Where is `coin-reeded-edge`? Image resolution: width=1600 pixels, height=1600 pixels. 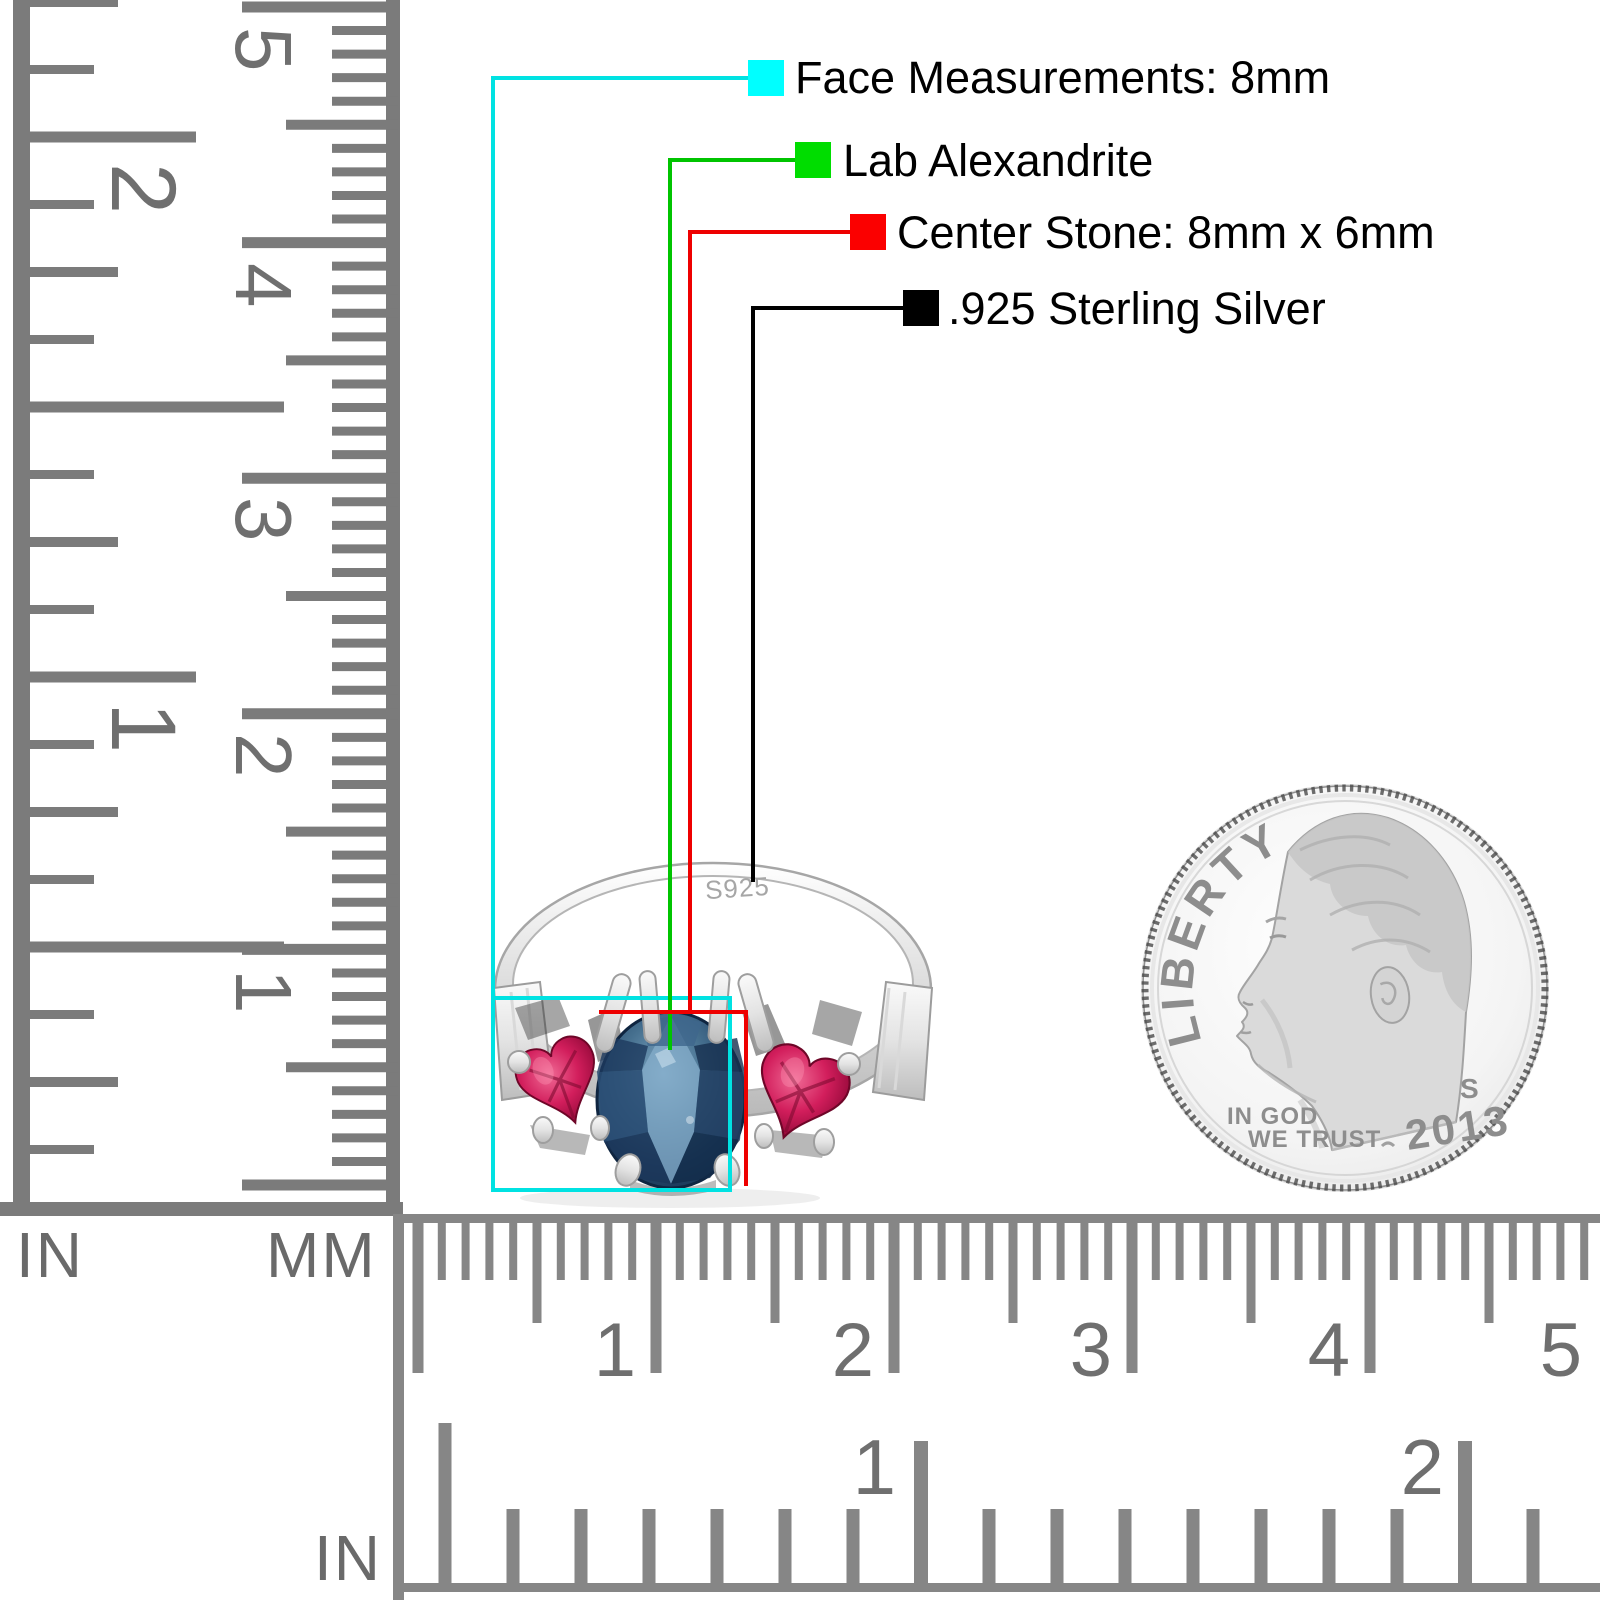 coin-reeded-edge is located at coordinates (1345, 988).